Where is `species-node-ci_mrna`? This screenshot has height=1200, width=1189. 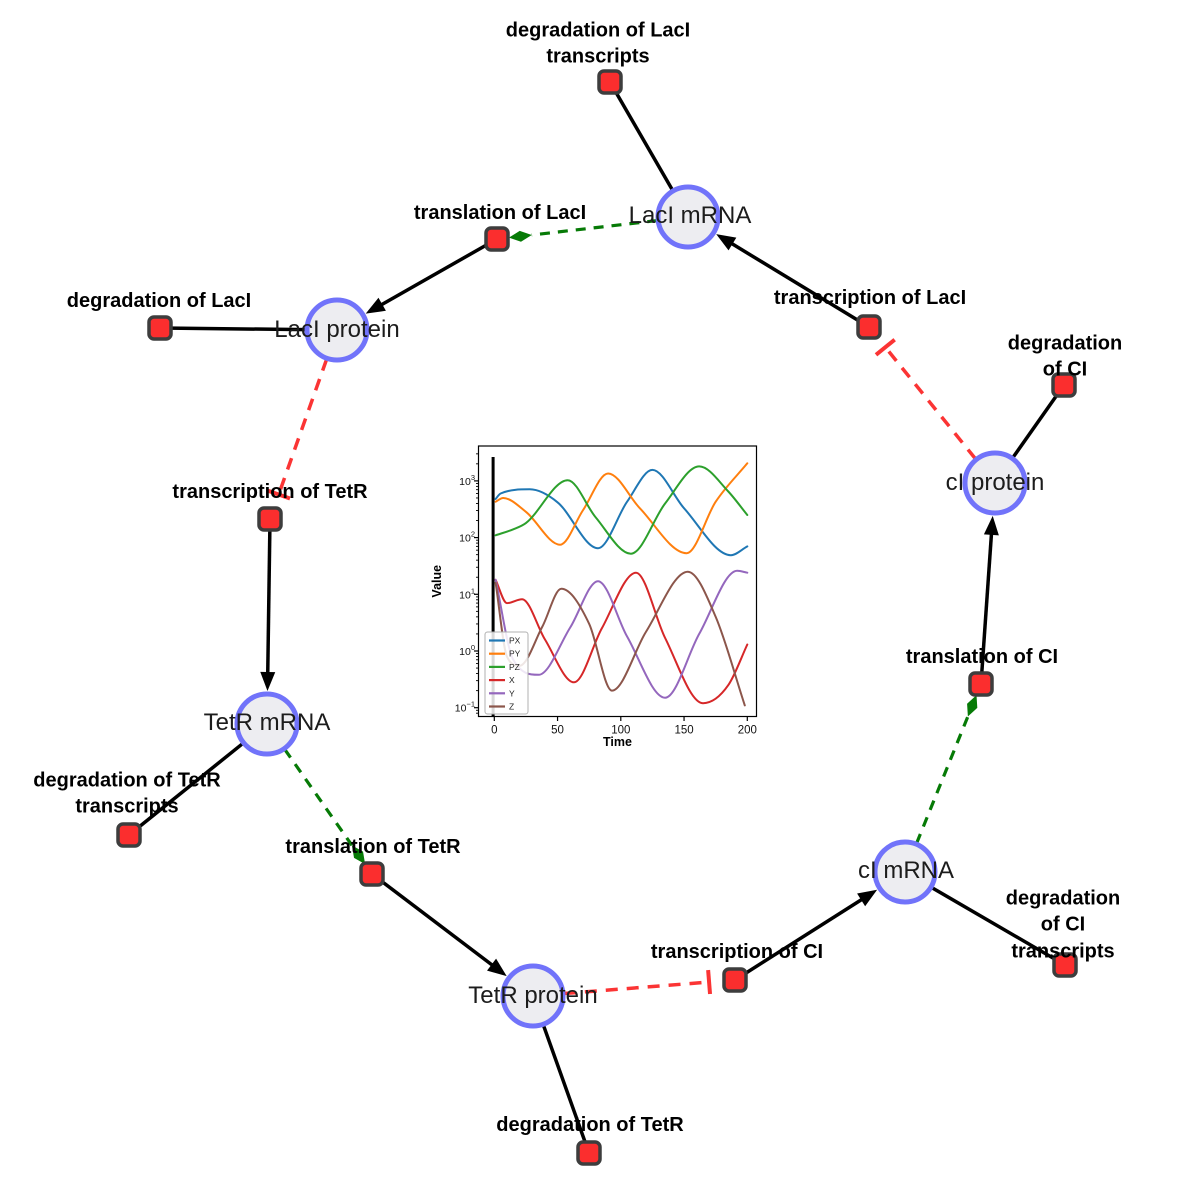 species-node-ci_mrna is located at coordinates (905, 872).